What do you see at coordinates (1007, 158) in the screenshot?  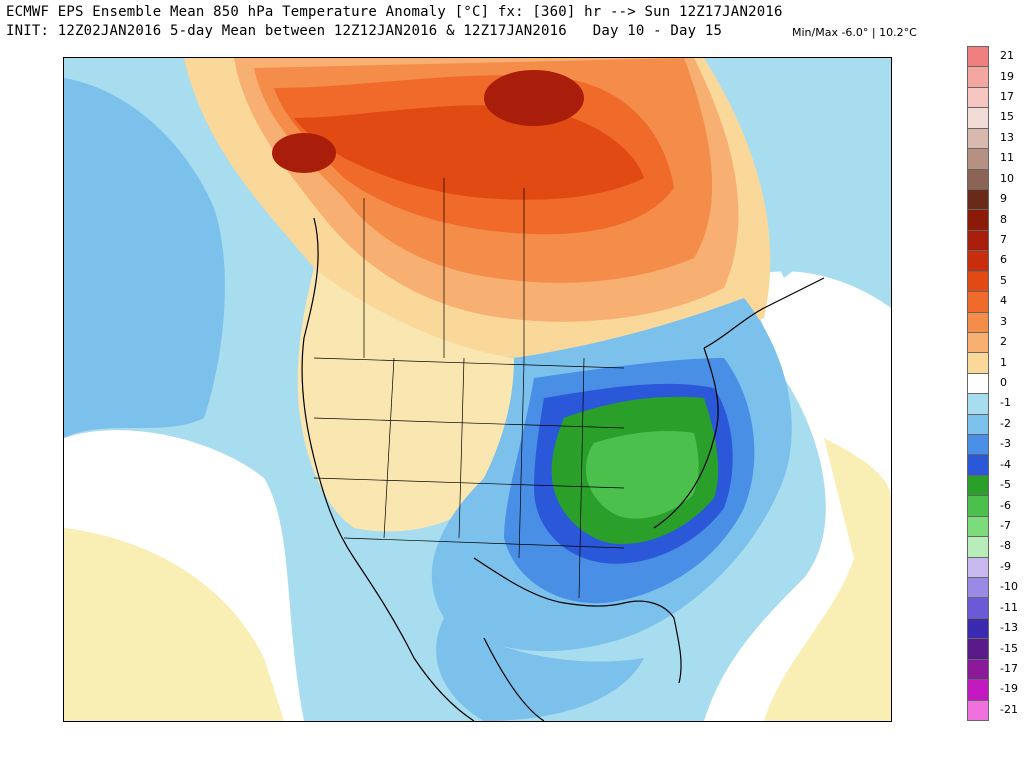 I see `legend-label: 11` at bounding box center [1007, 158].